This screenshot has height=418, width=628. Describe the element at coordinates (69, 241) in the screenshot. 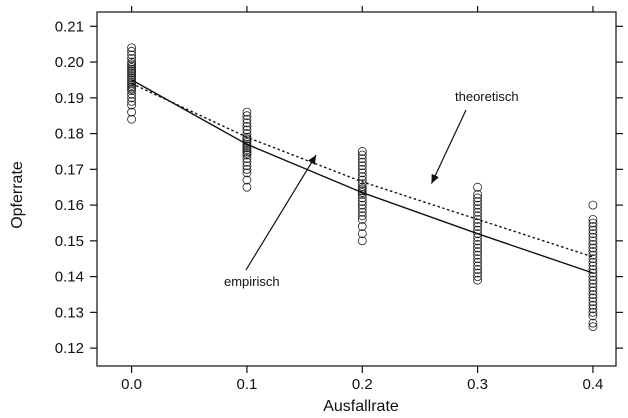

I see `y-tick-label: 0.15` at that location.